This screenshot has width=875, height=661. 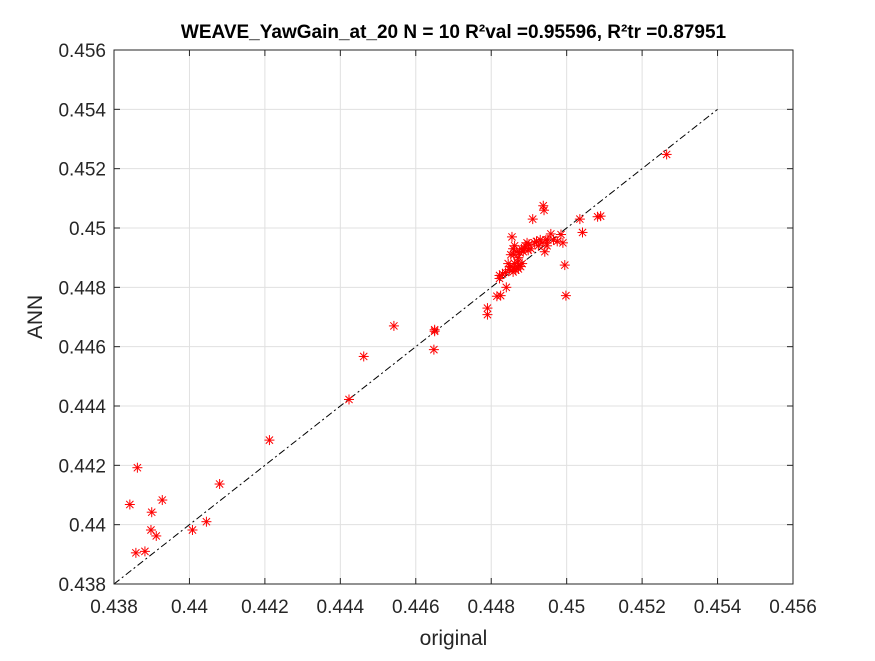 What do you see at coordinates (454, 638) in the screenshot?
I see `x-axis-label: original` at bounding box center [454, 638].